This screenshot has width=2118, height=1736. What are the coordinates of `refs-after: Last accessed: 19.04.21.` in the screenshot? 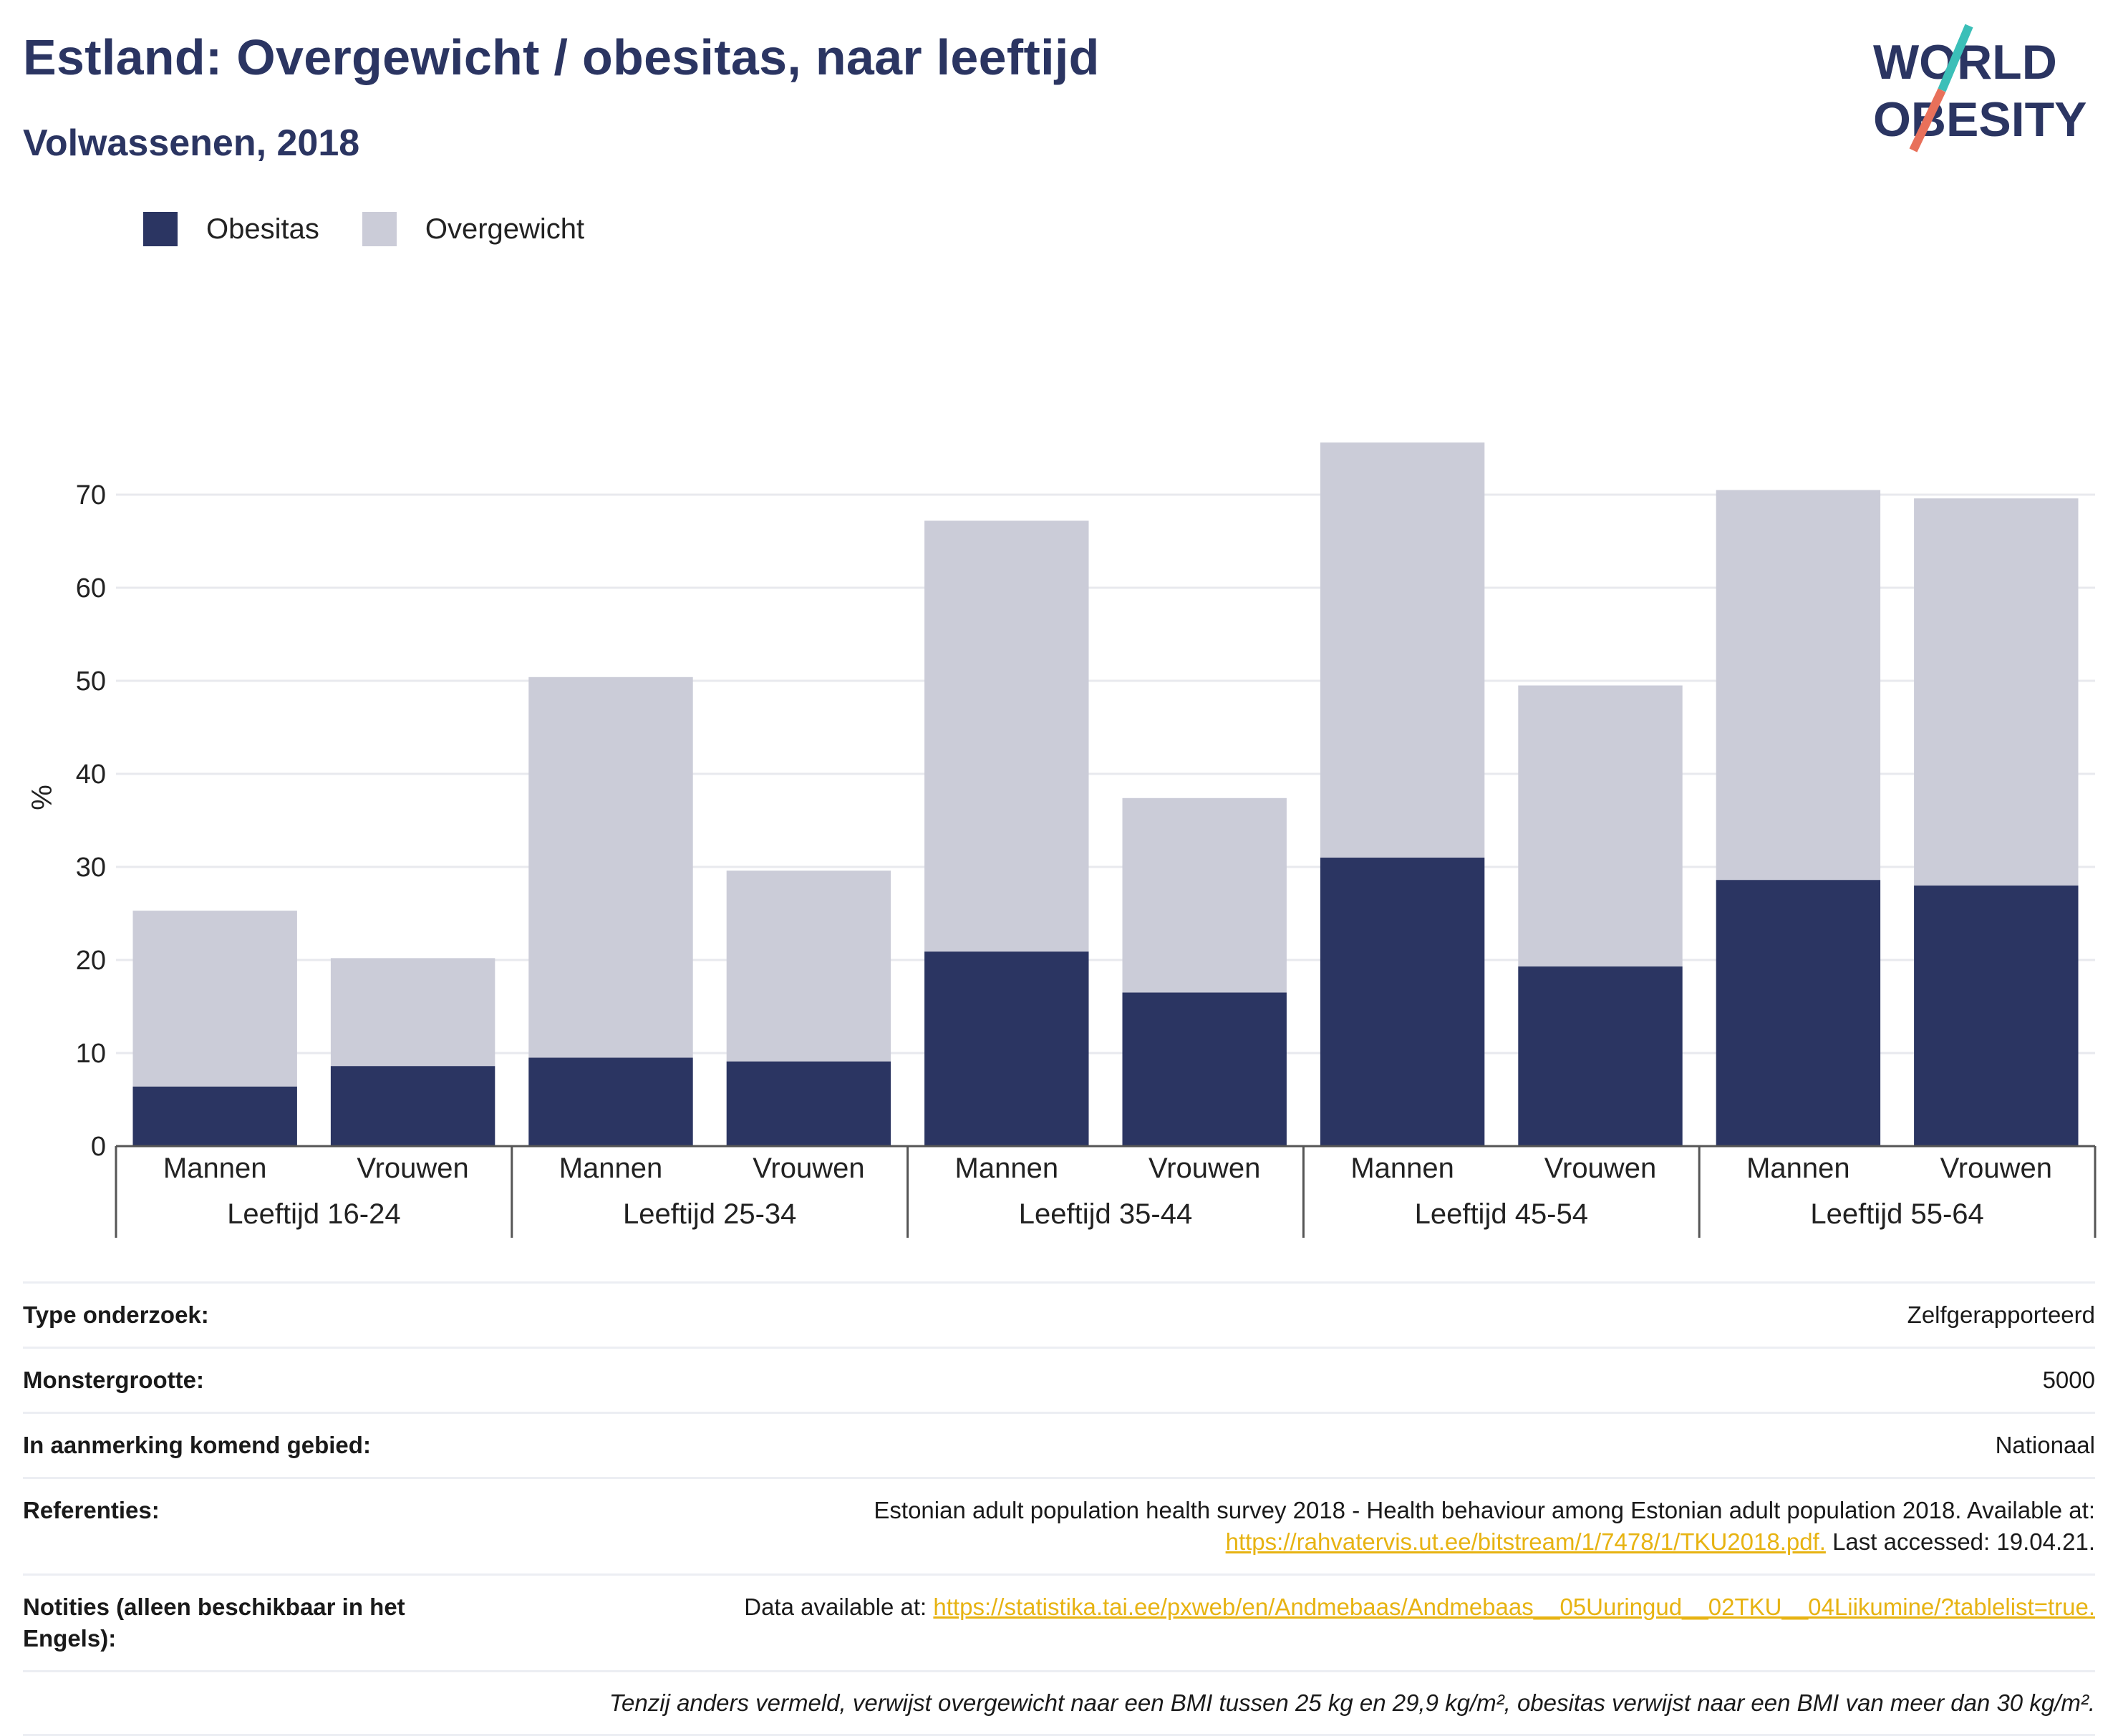 It's located at (1963, 1541).